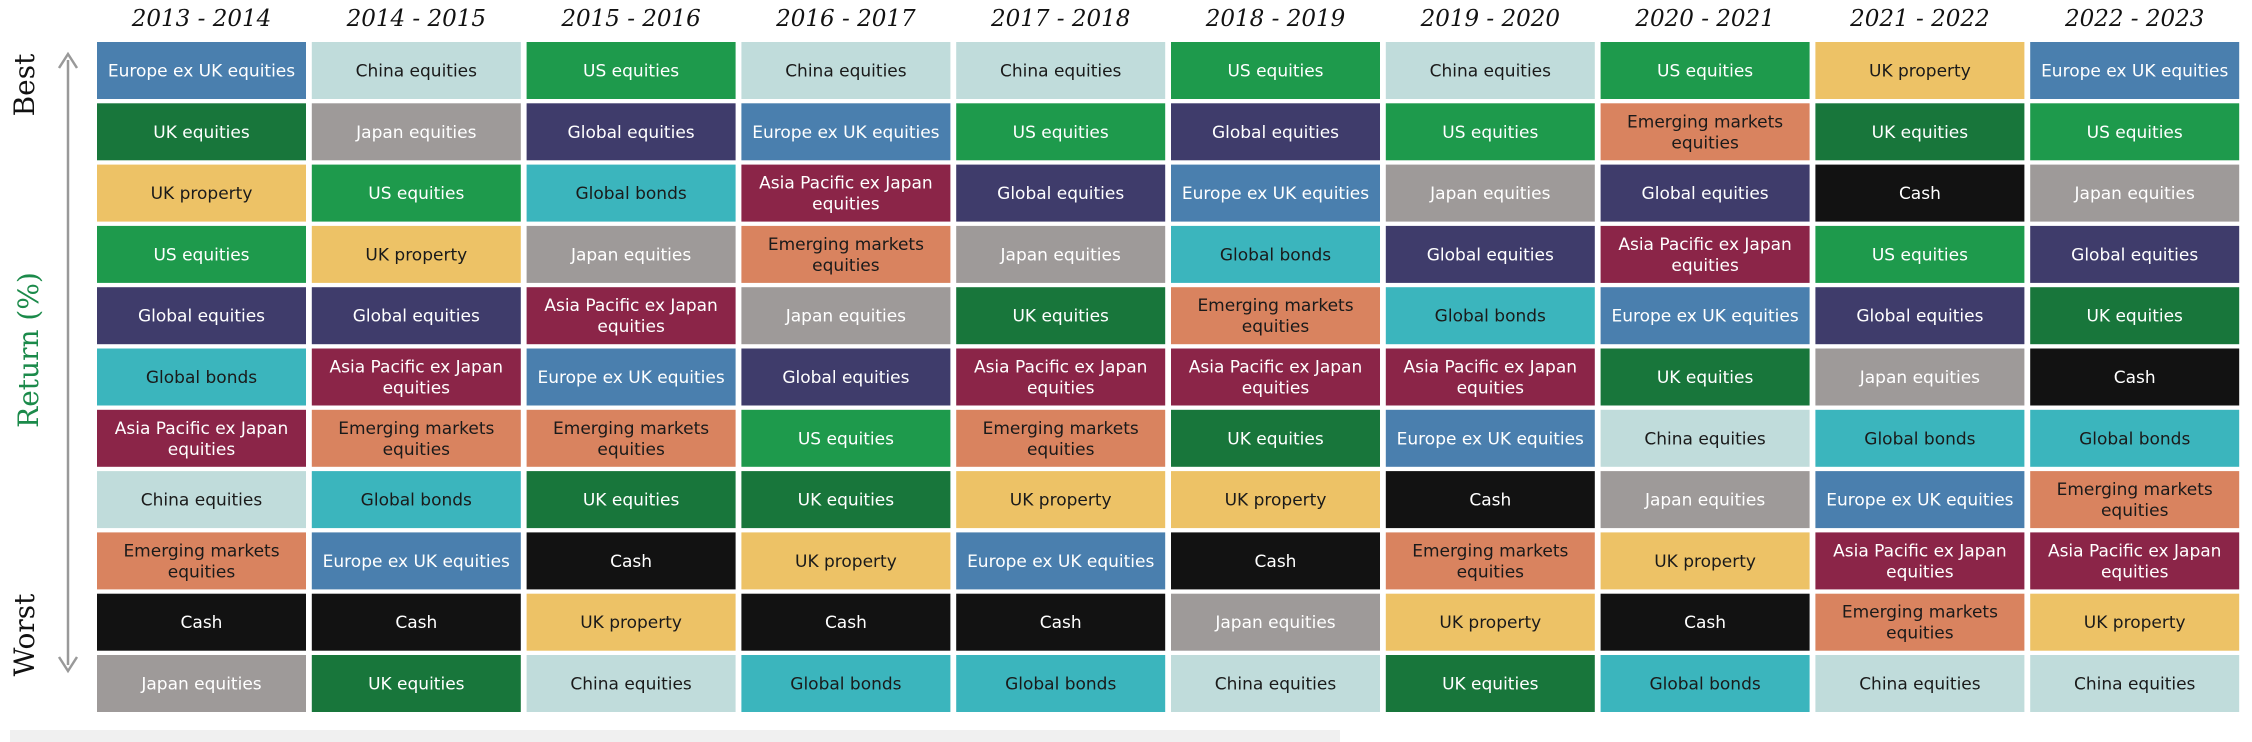 The height and width of the screenshot is (742, 2252). Describe the element at coordinates (1490, 19) in the screenshot. I see `year-label-2019-2020: 2019 - 2020` at that location.